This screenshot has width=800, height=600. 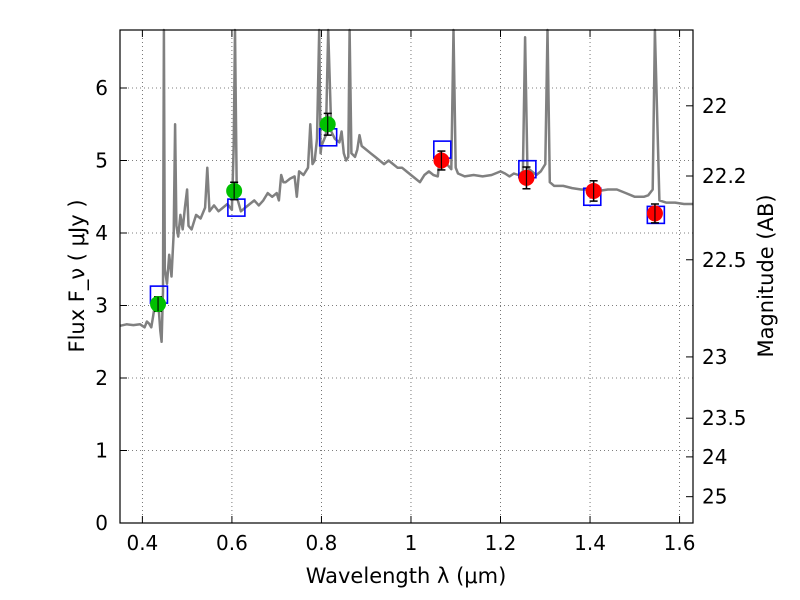 What do you see at coordinates (101, 523) in the screenshot?
I see `y-tick-label: 0` at bounding box center [101, 523].